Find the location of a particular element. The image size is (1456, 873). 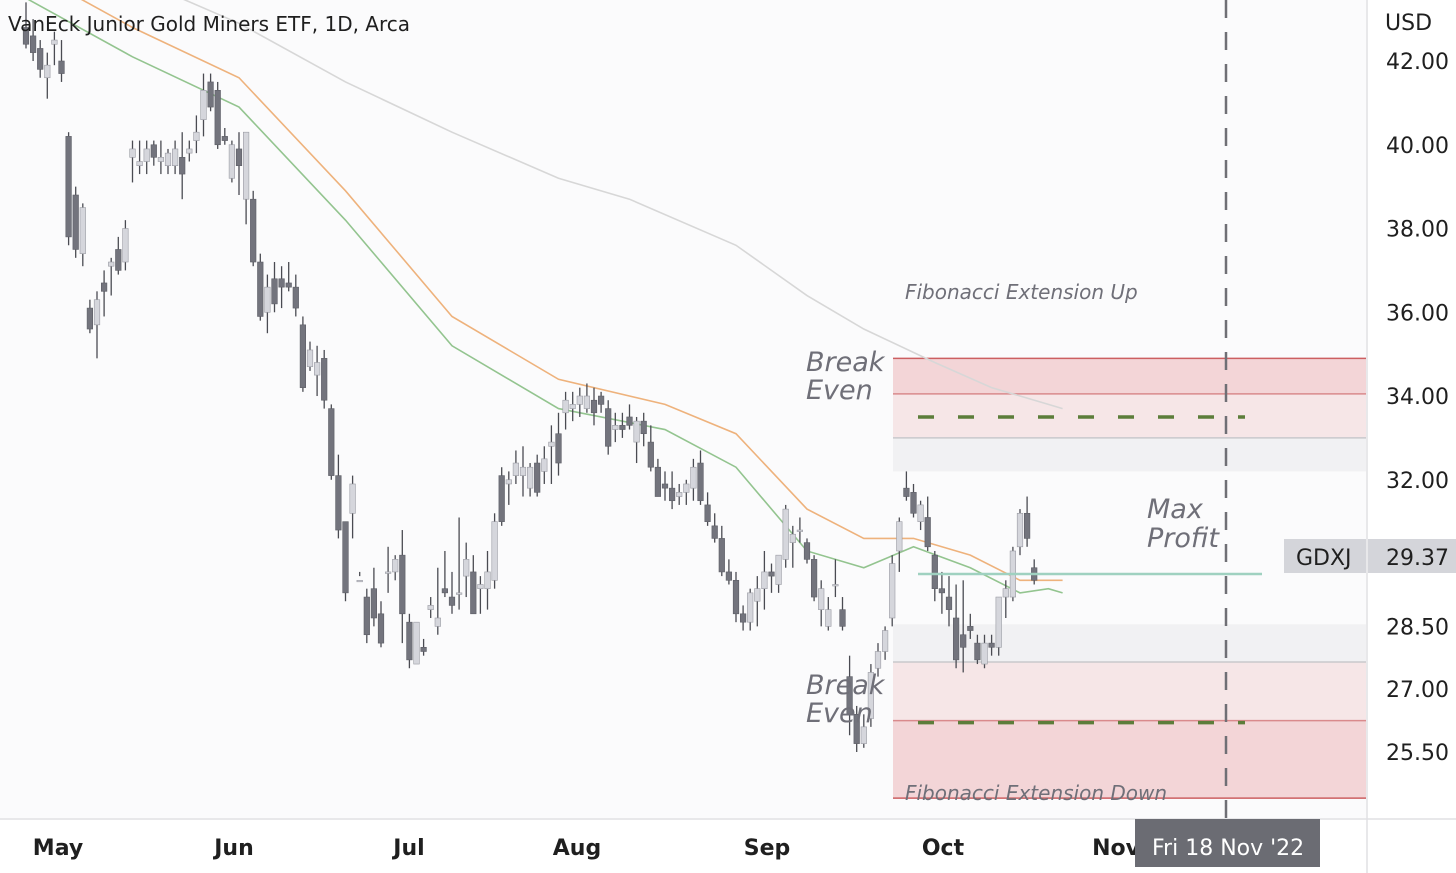

price-tick-label: 34.00 is located at coordinates (1417, 397).